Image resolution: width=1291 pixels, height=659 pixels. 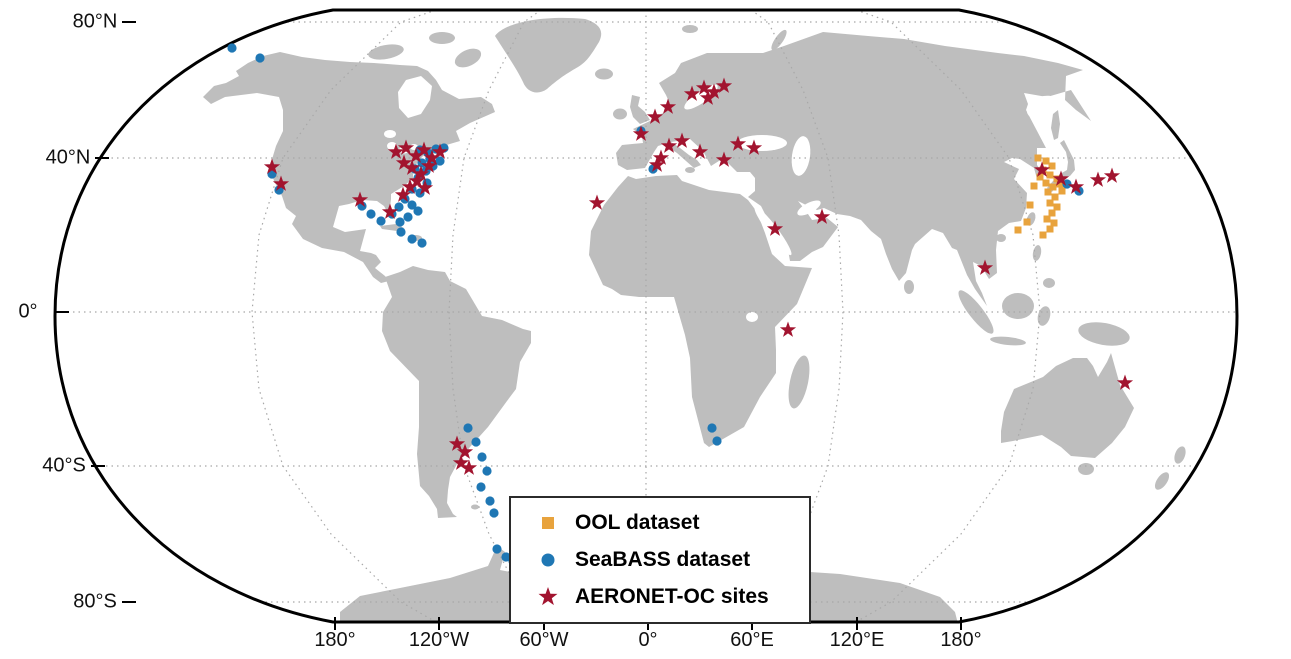 What do you see at coordinates (548, 560) in the screenshot?
I see `circle-marker-icon` at bounding box center [548, 560].